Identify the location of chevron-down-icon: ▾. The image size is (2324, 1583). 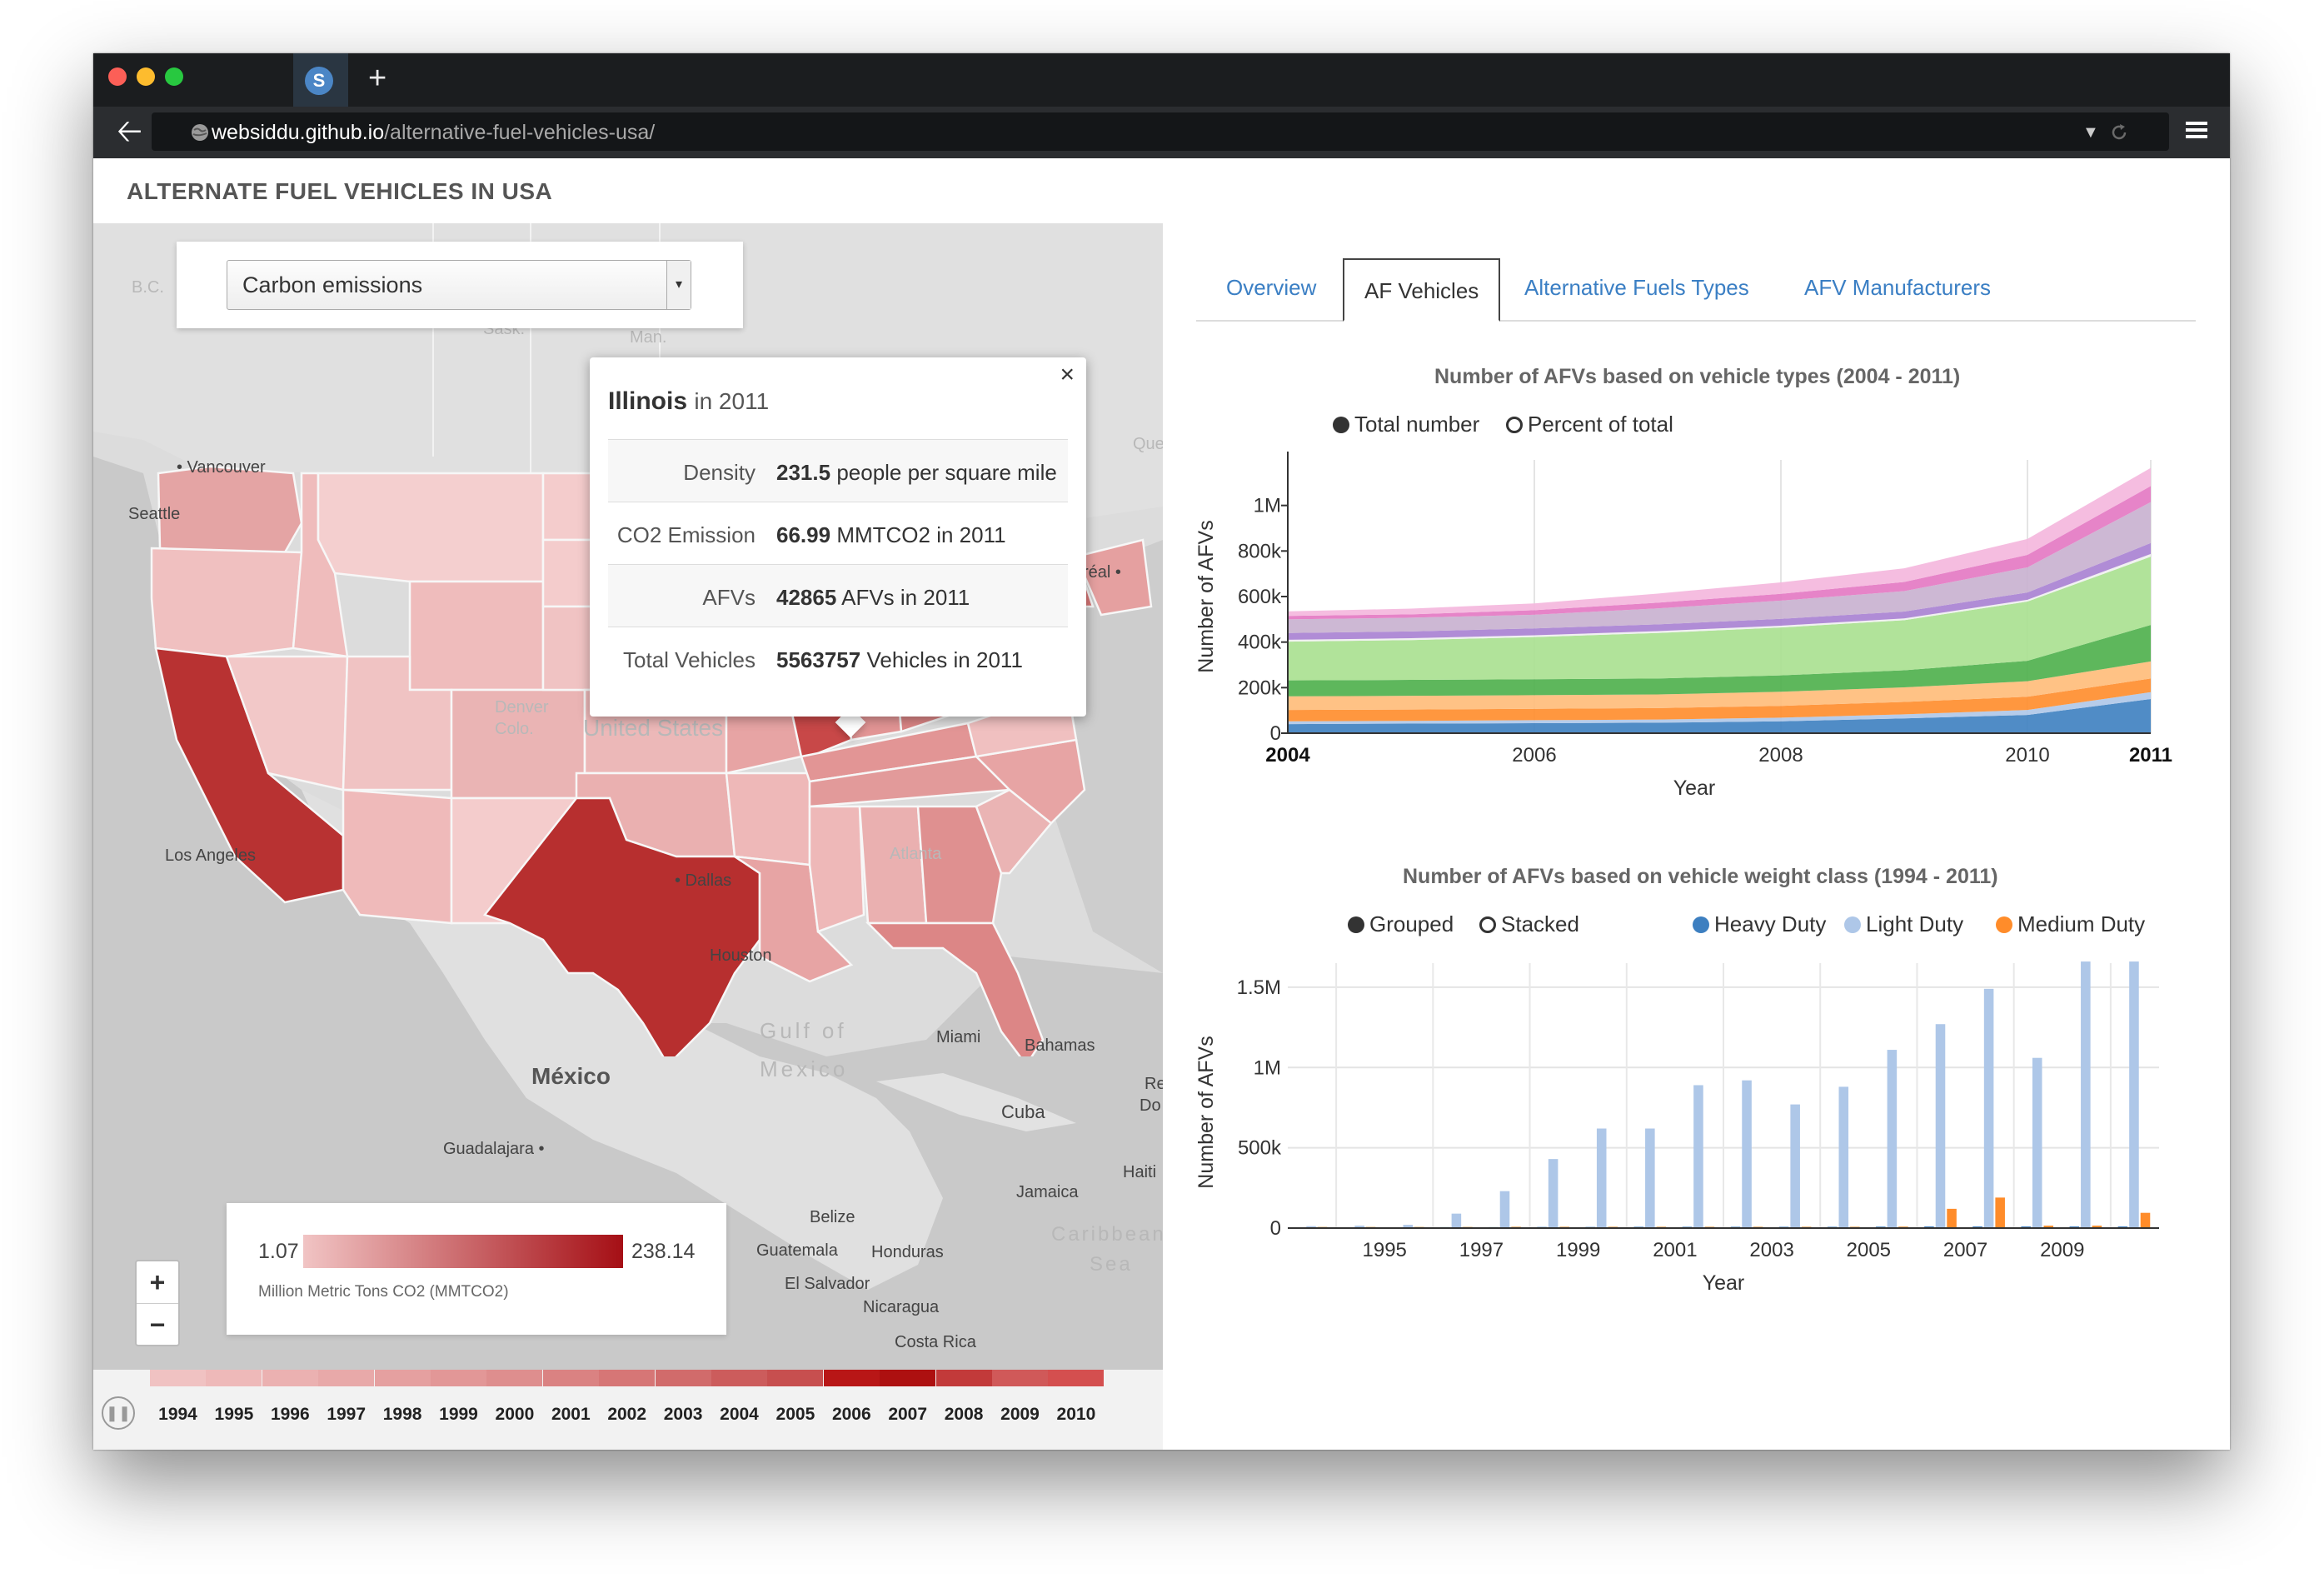
(678, 285).